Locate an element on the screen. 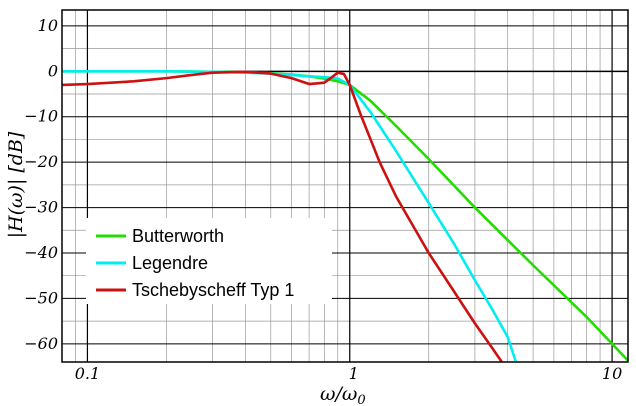  legend-label-butterworth: Butterworth is located at coordinates (178, 236).